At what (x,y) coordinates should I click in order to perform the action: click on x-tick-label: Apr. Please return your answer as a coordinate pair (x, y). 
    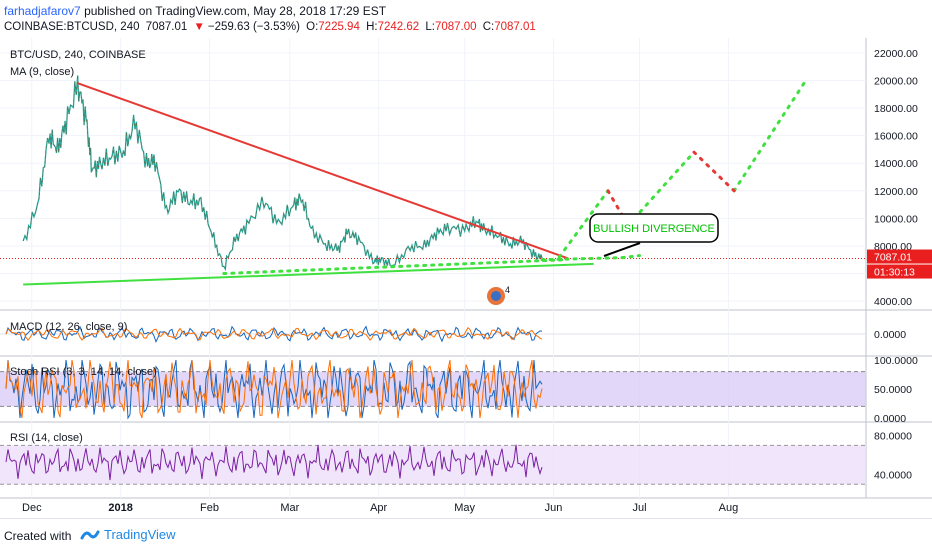
    Looking at the image, I should click on (378, 508).